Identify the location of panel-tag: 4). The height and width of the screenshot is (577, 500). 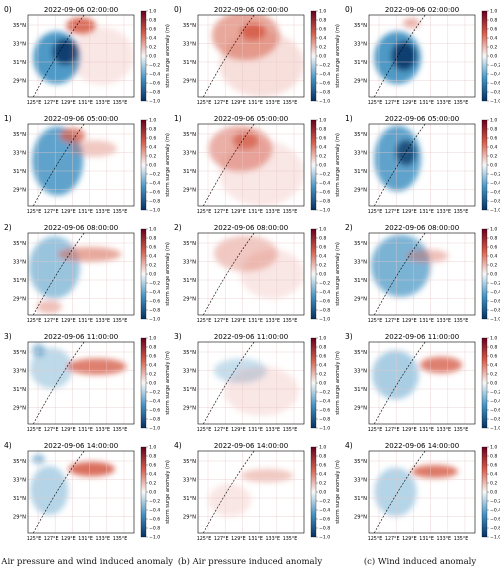
(349, 445).